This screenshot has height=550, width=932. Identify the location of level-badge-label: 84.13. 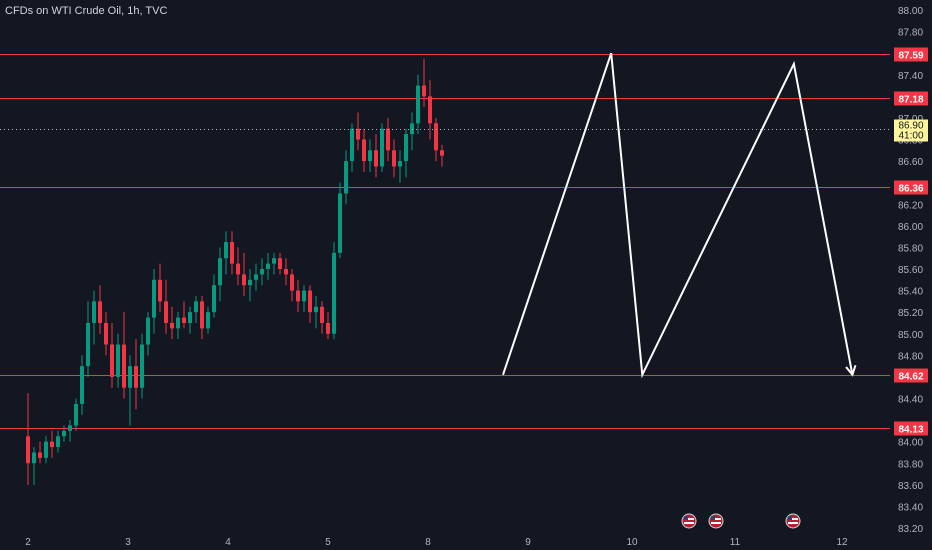
(910, 430).